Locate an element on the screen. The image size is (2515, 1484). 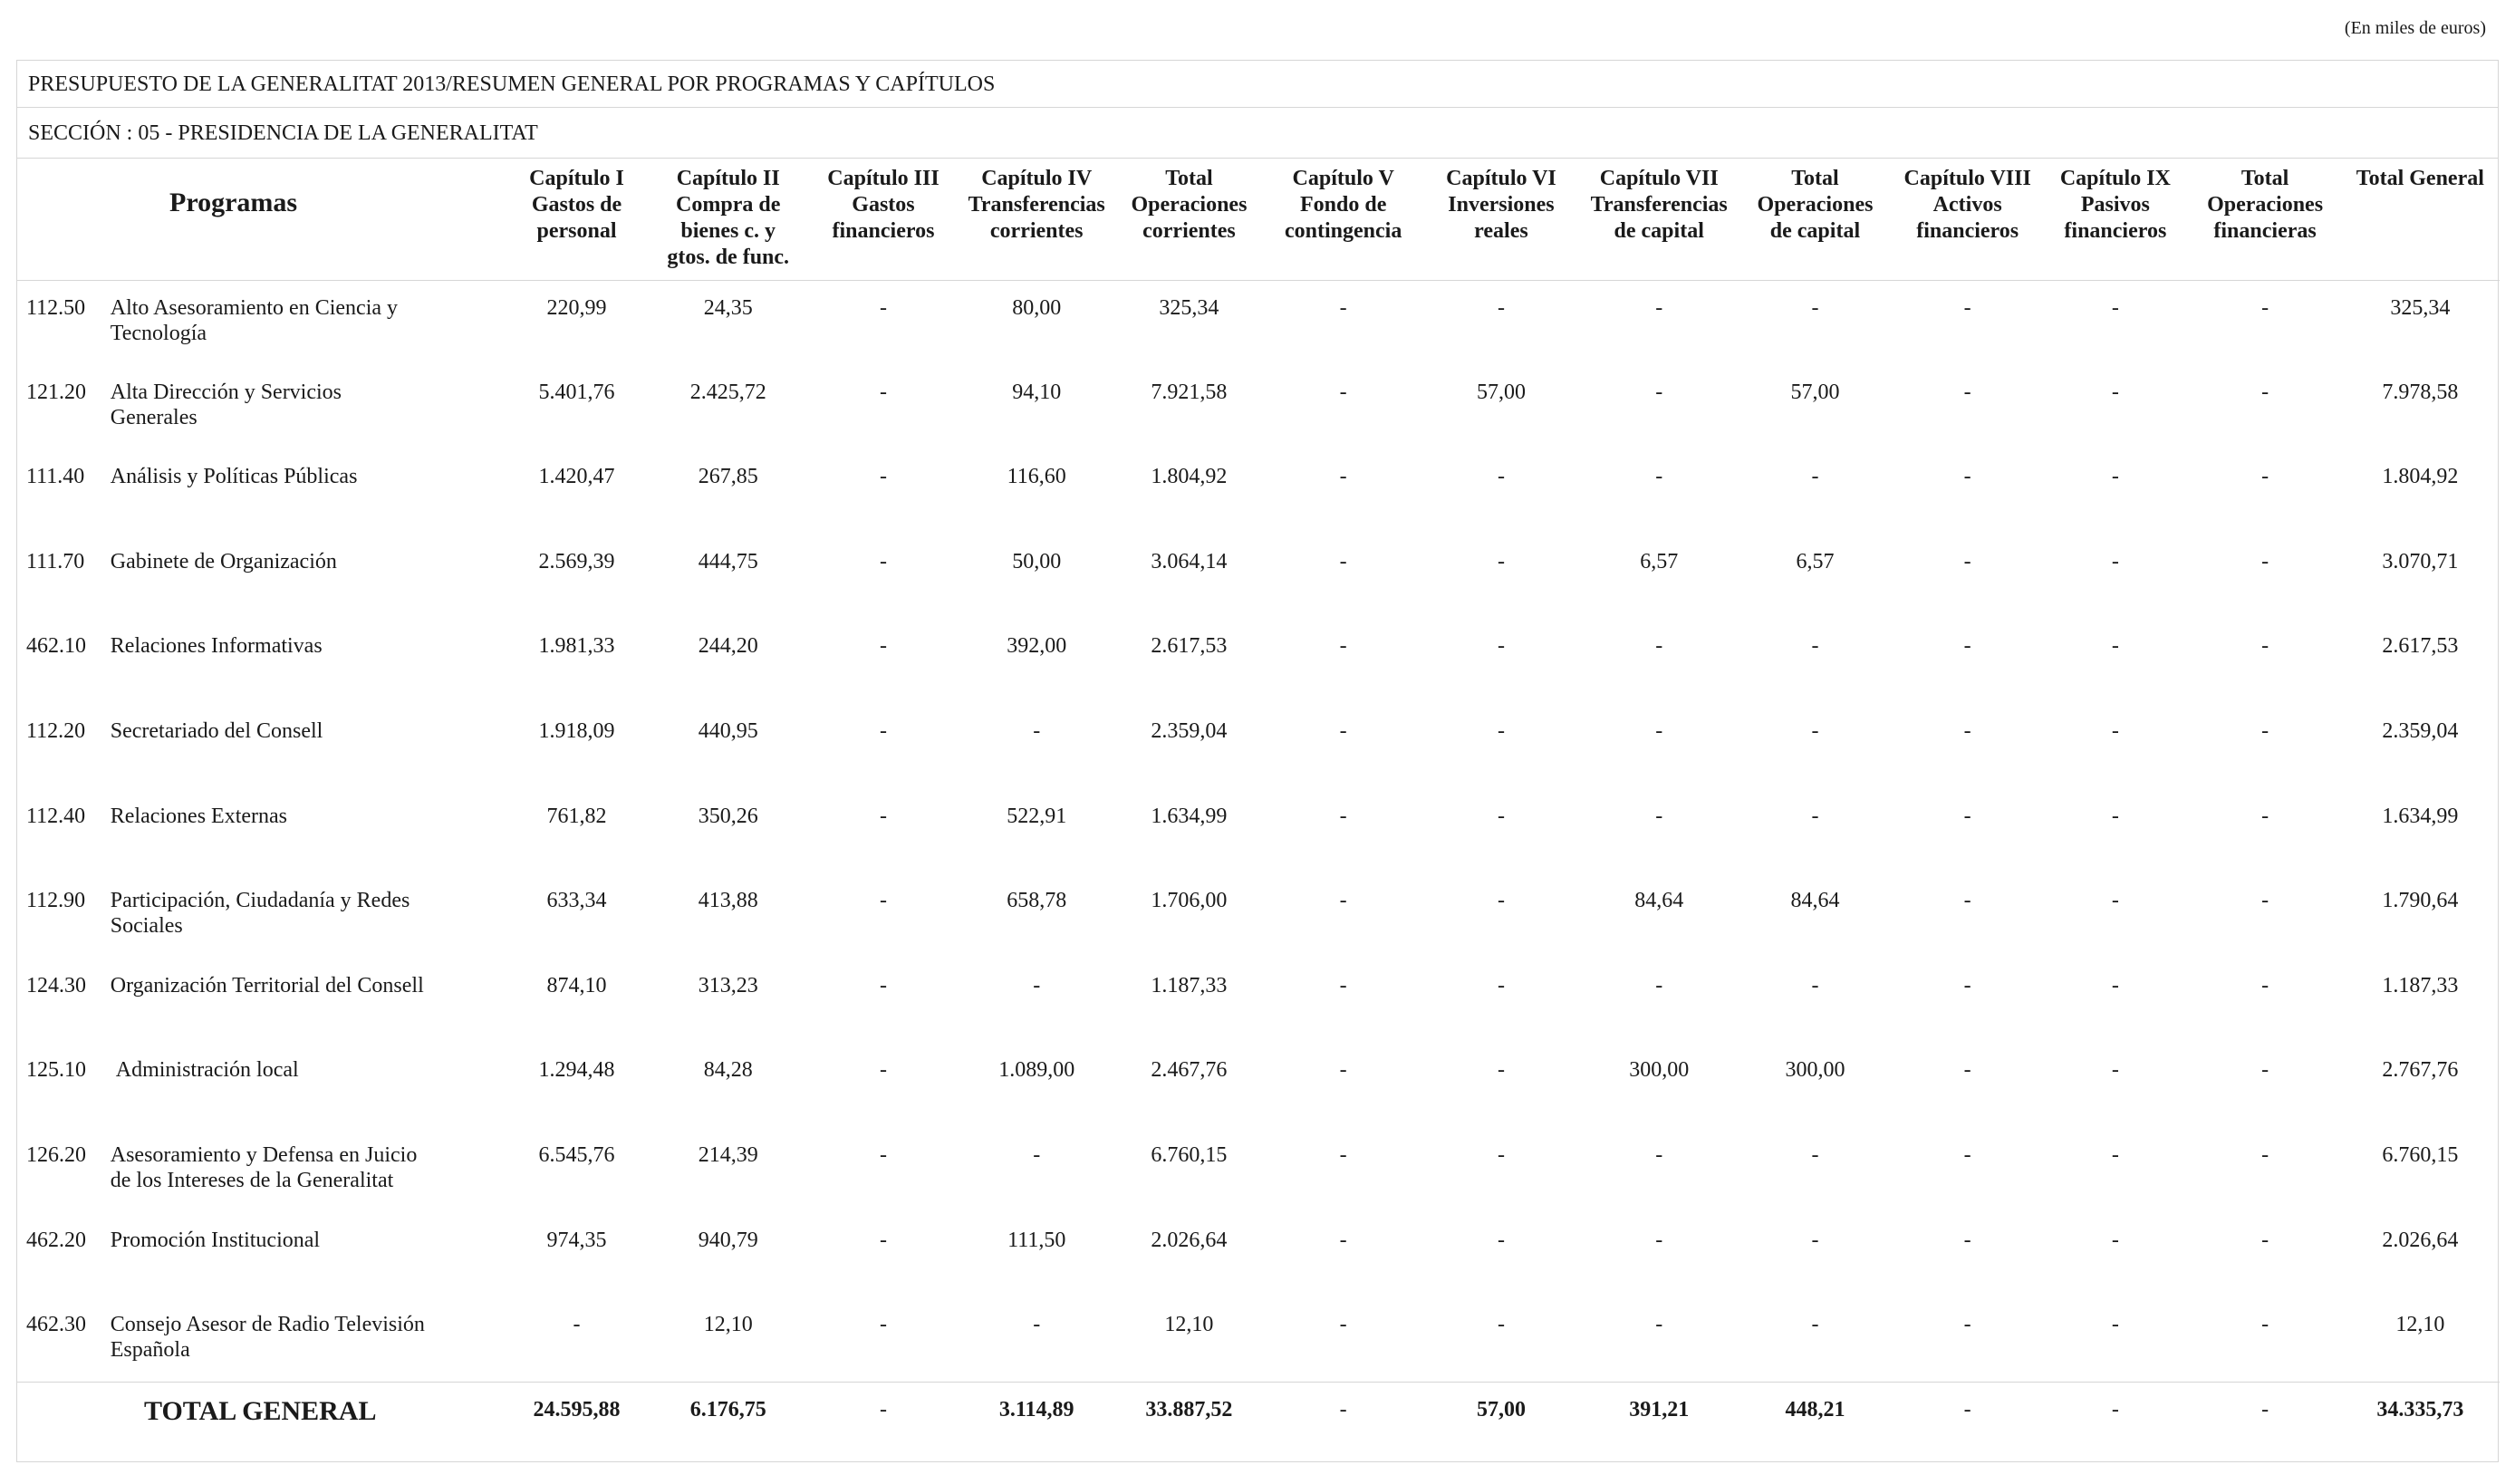
header-total-general: Total General is located at coordinates (2420, 220).